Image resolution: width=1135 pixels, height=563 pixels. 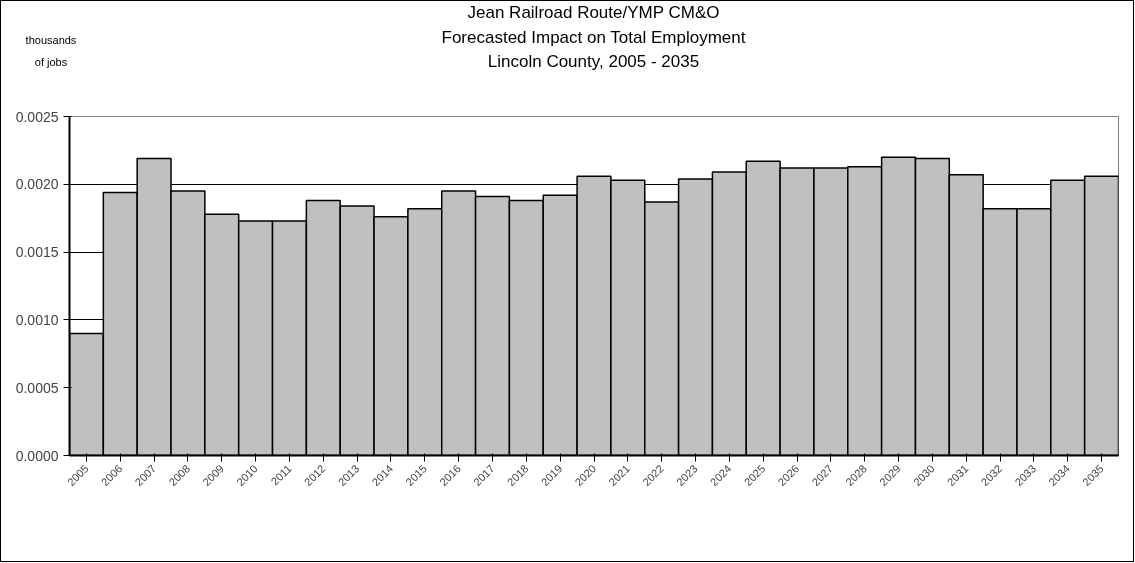 What do you see at coordinates (37, 116) in the screenshot?
I see `y-tick-label: 0.0025` at bounding box center [37, 116].